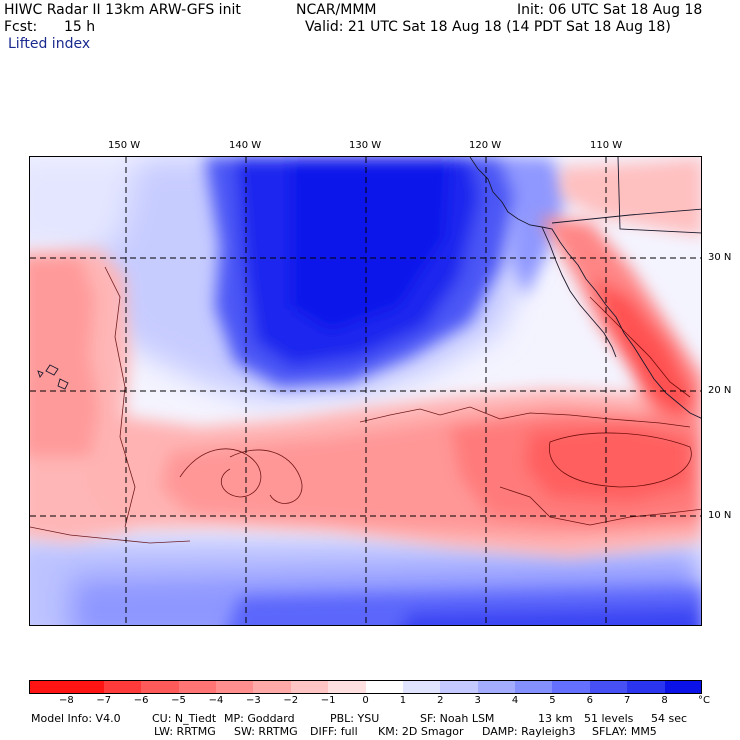 The height and width of the screenshot is (740, 740). I want to click on colorbar-tick-label: −1, so click(328, 700).